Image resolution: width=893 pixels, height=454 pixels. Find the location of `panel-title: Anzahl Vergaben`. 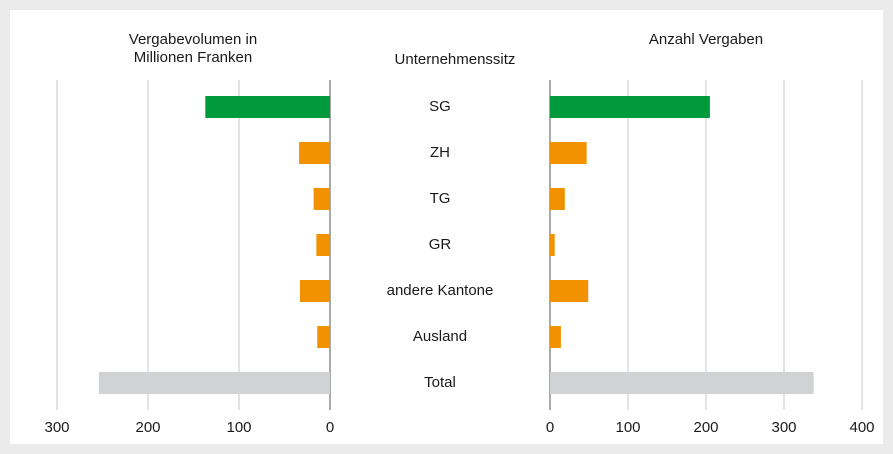

panel-title: Anzahl Vergaben is located at coordinates (706, 39).